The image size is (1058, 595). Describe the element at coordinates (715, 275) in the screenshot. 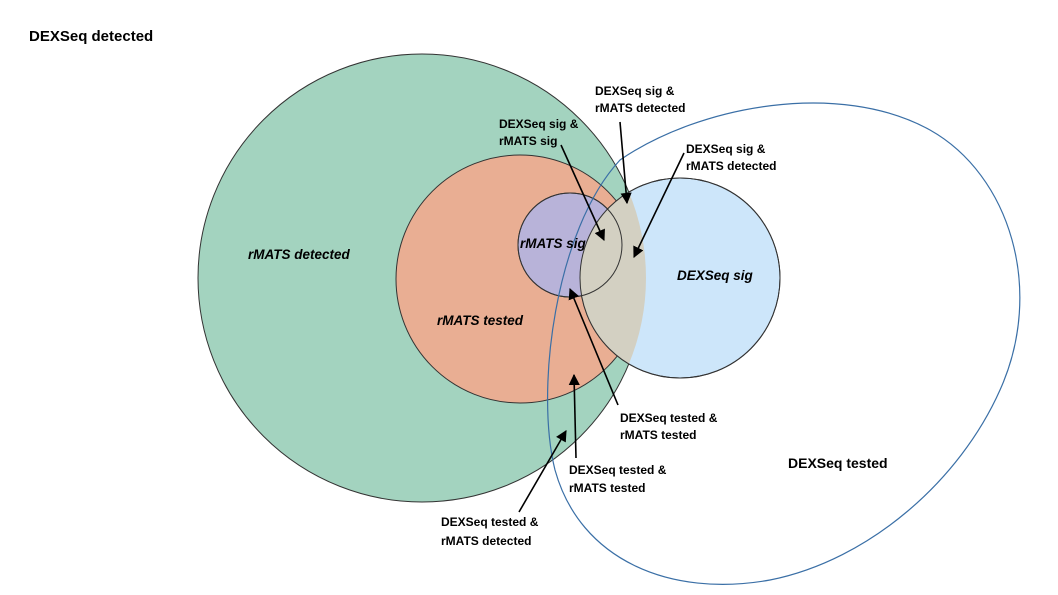

I see `label-dexseq-sig: DEXSeq sig` at that location.